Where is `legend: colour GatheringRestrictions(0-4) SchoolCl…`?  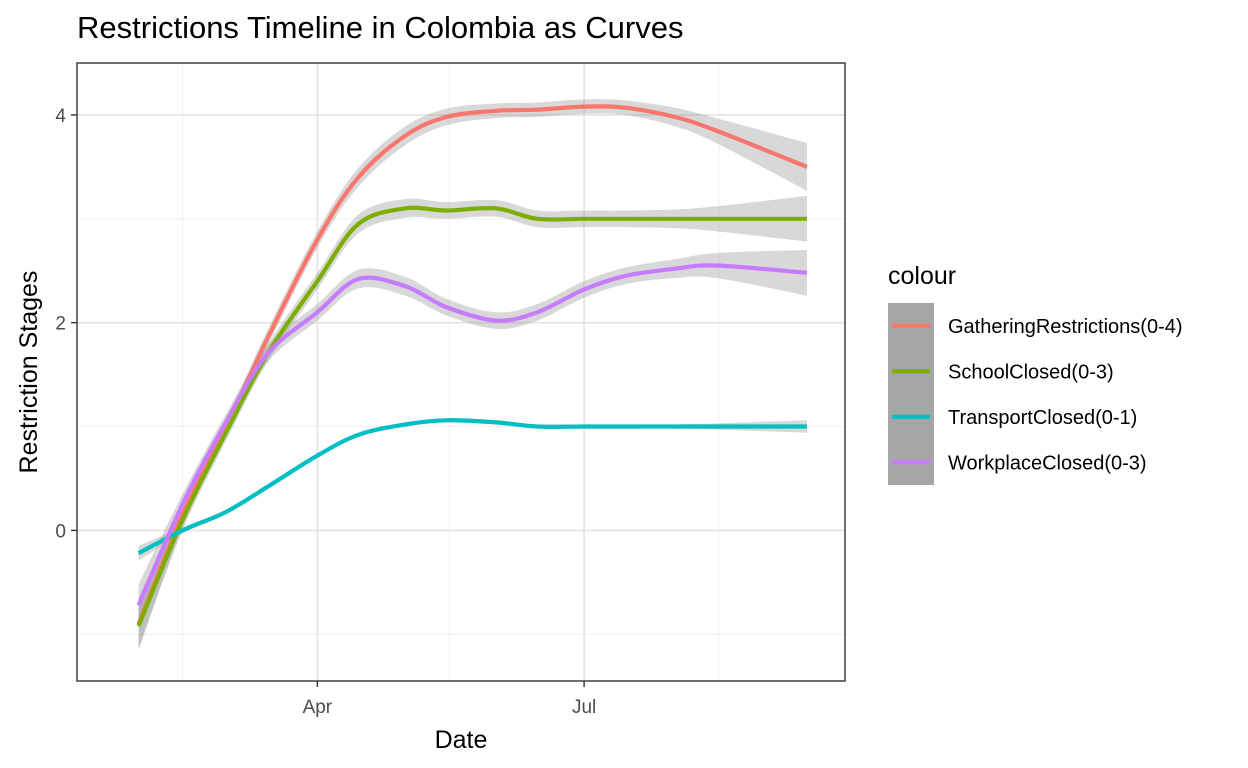
legend: colour GatheringRestrictions(0-4) SchoolCl… is located at coordinates (1035, 373).